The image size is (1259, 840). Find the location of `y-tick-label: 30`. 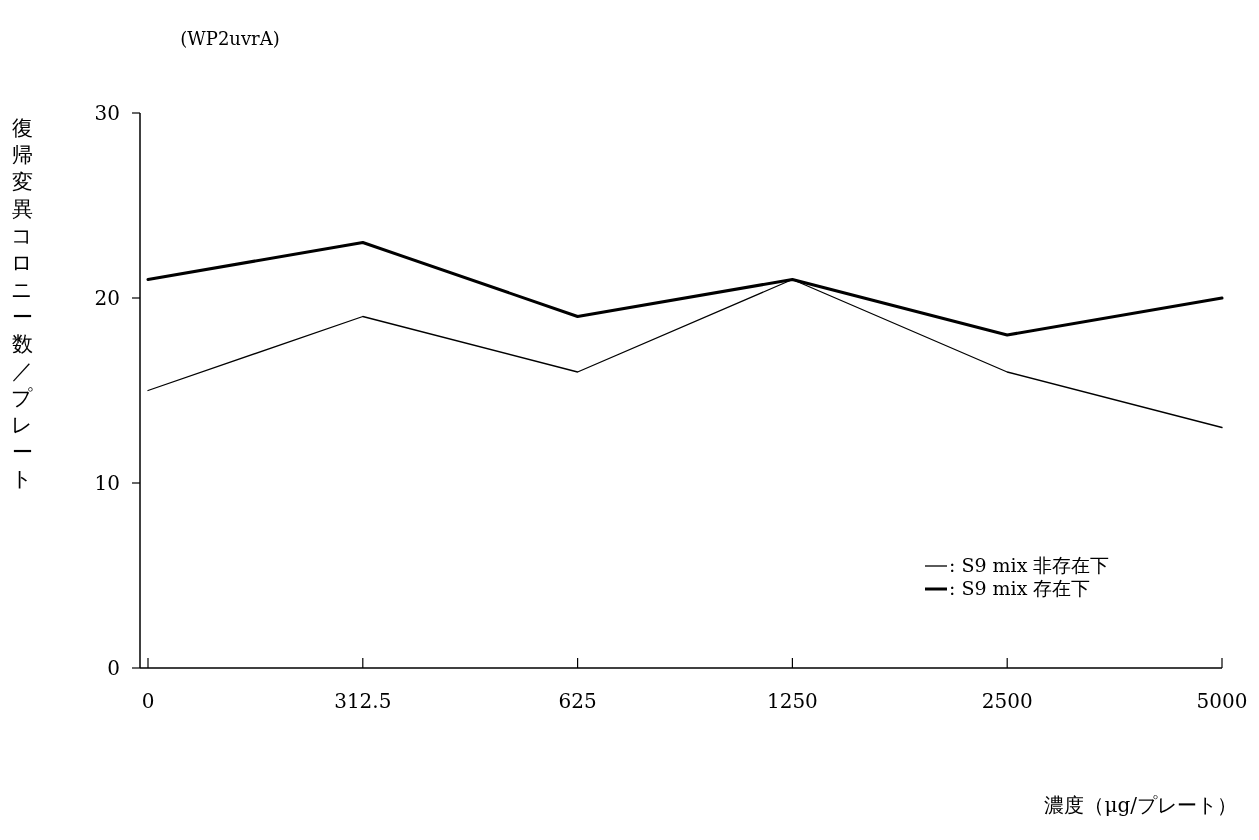

y-tick-label: 30 is located at coordinates (107, 113).